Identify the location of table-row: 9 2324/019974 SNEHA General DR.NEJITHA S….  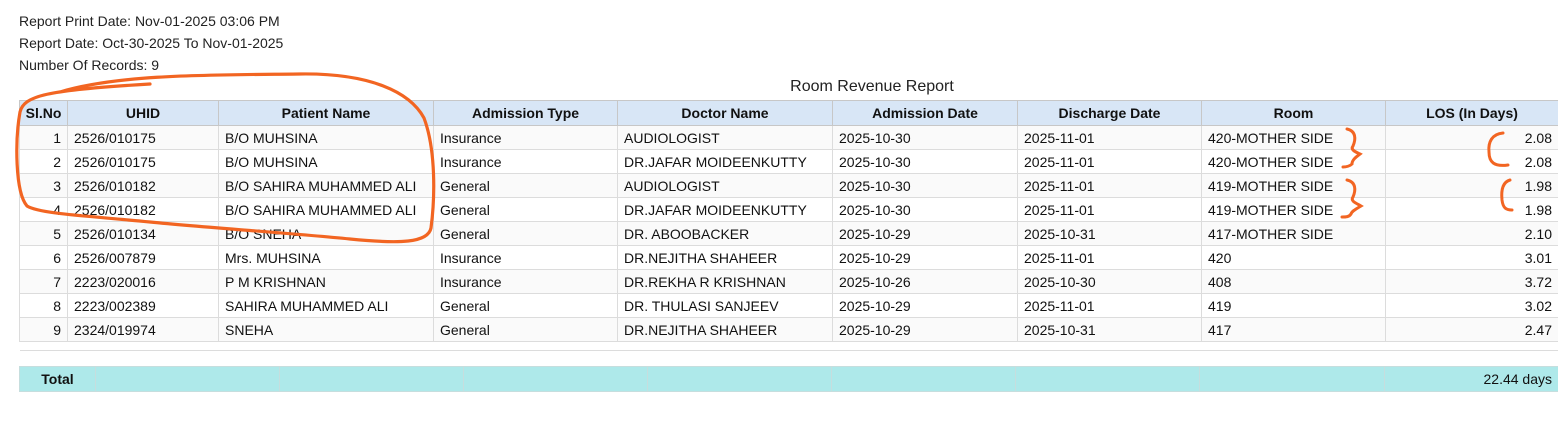
(788, 329).